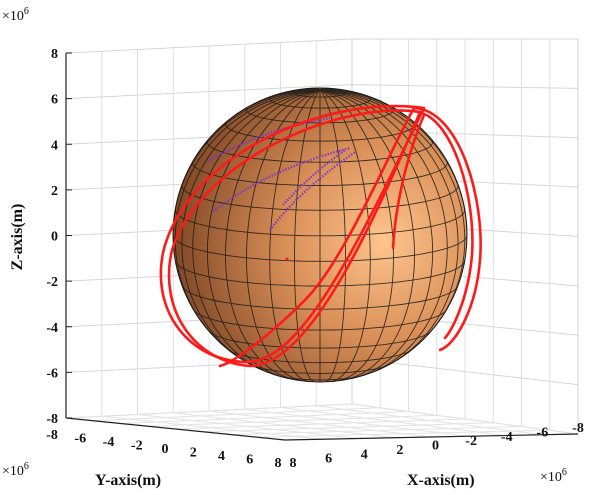 The image size is (596, 495). I want to click on z-axis-label: Z-axis(m), so click(17, 237).